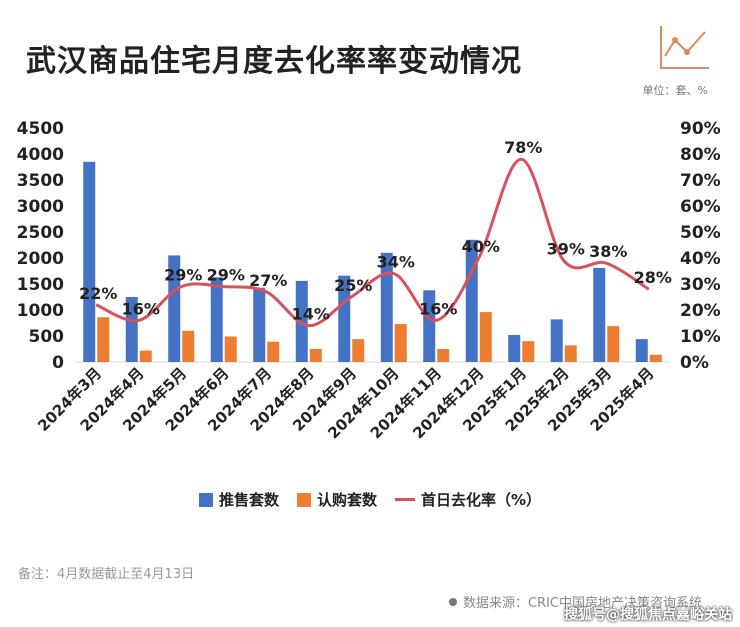 The height and width of the screenshot is (627, 740). Describe the element at coordinates (58, 363) in the screenshot. I see `y-left-tick-label: 0` at that location.